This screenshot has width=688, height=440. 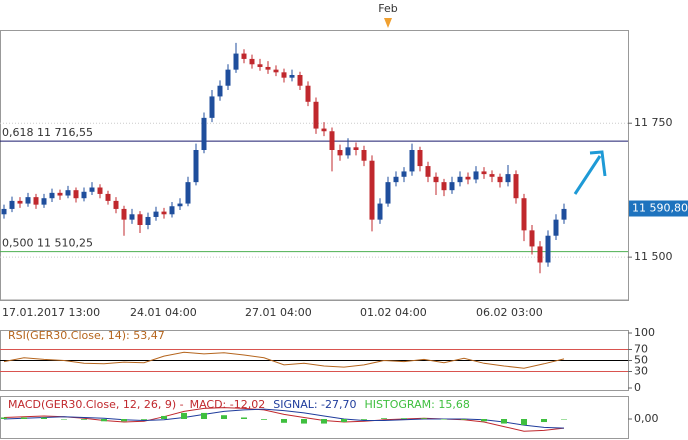 What do you see at coordinates (417, 404) in the screenshot?
I see `legend-entry: HISTOGRAM: 15,68` at bounding box center [417, 404].